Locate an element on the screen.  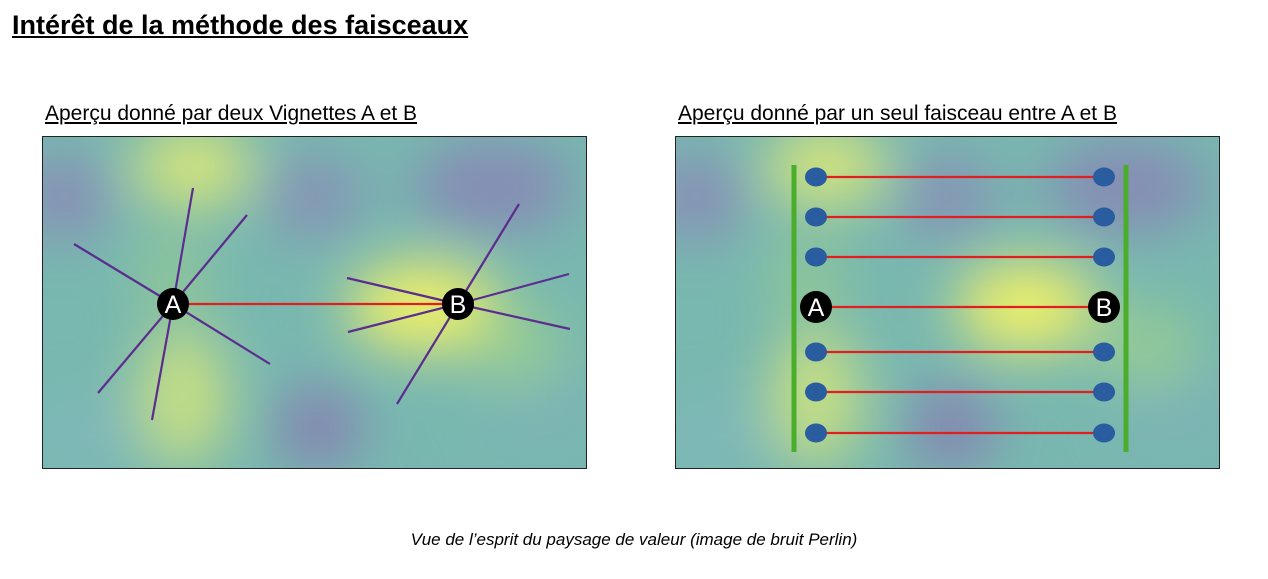
vignette-b-rays is located at coordinates (458, 304).